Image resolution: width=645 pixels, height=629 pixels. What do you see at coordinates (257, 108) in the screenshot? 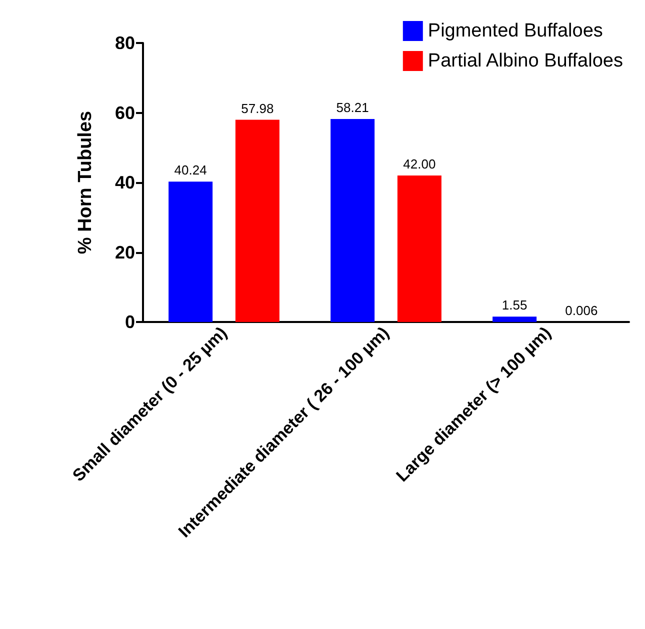
I see `data-label: 57.98` at bounding box center [257, 108].